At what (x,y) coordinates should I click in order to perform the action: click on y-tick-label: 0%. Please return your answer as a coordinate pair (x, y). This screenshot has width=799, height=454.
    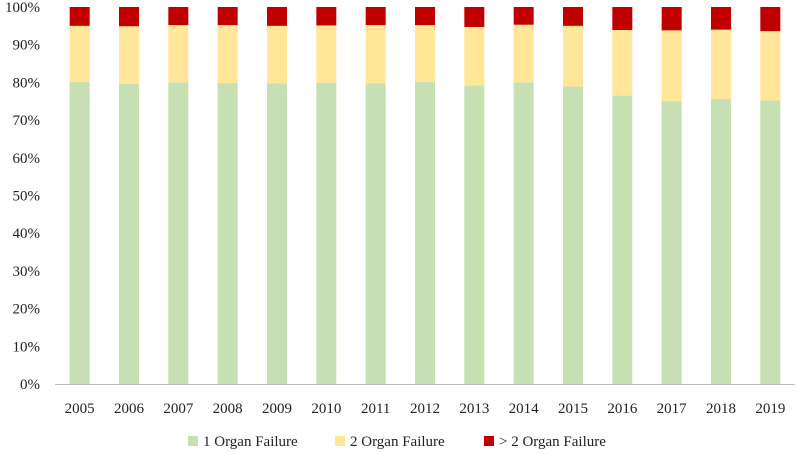
    Looking at the image, I should click on (30, 385).